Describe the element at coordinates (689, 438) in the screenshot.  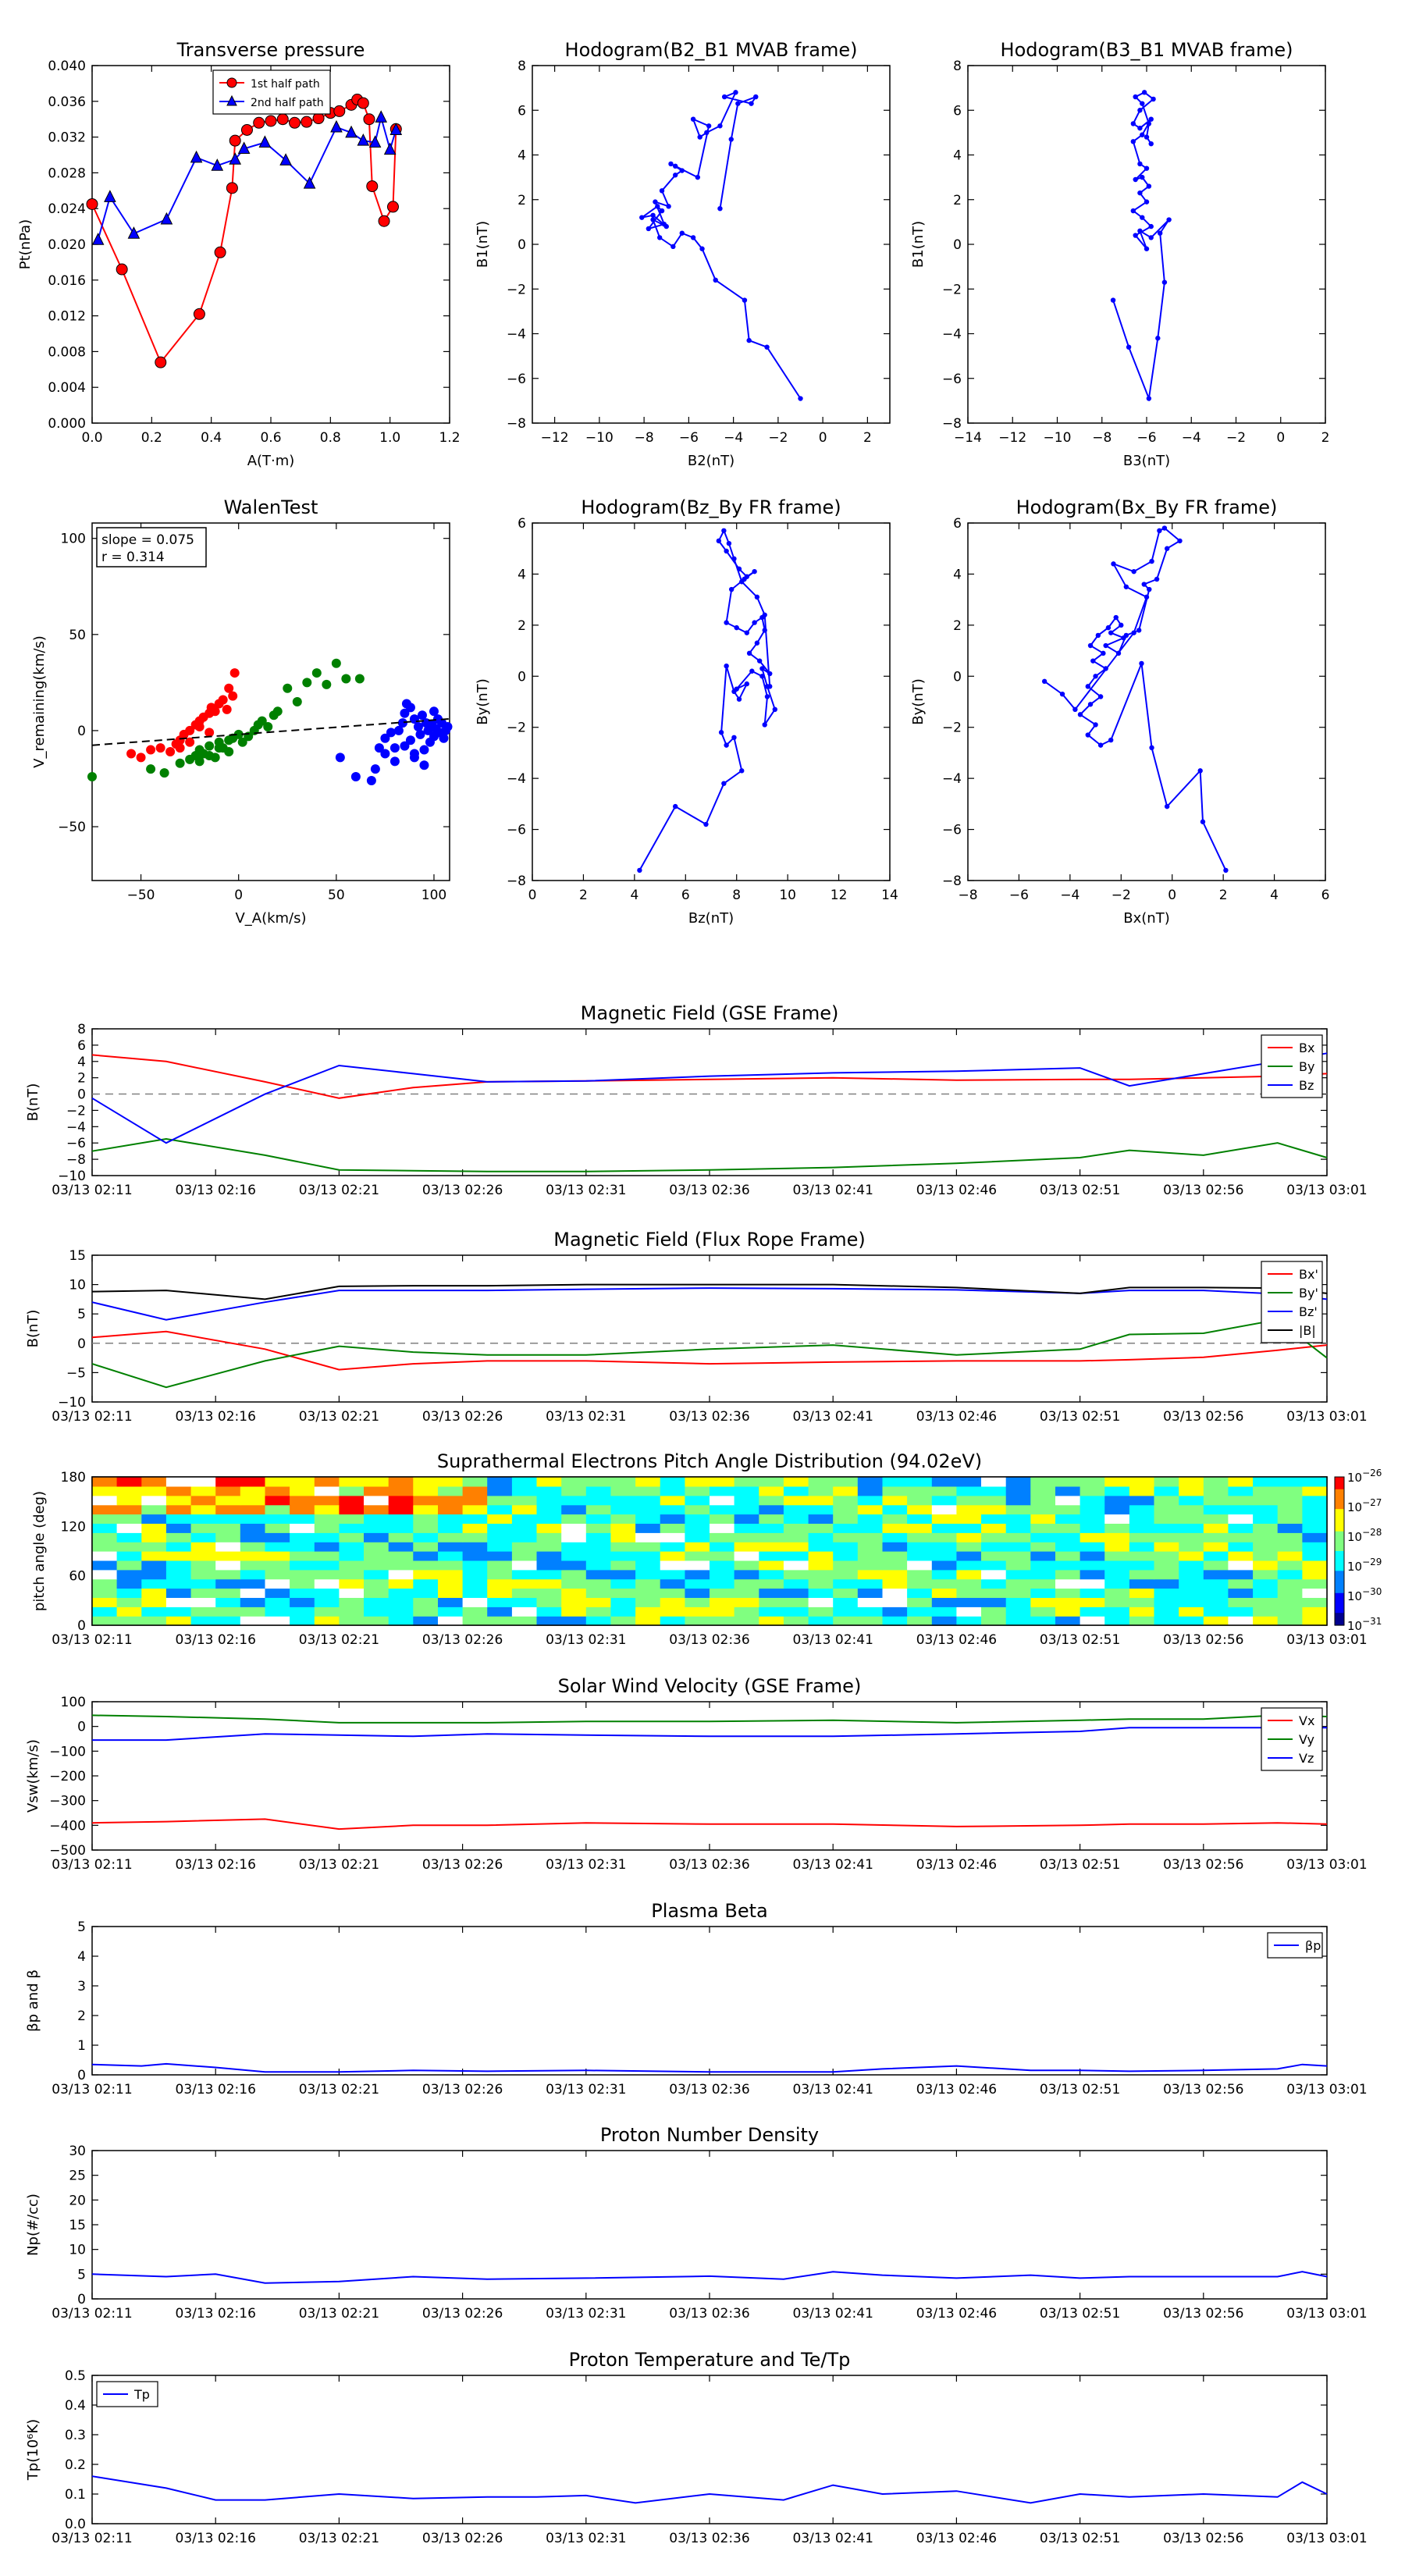
I see `x-tick-label: −6` at that location.